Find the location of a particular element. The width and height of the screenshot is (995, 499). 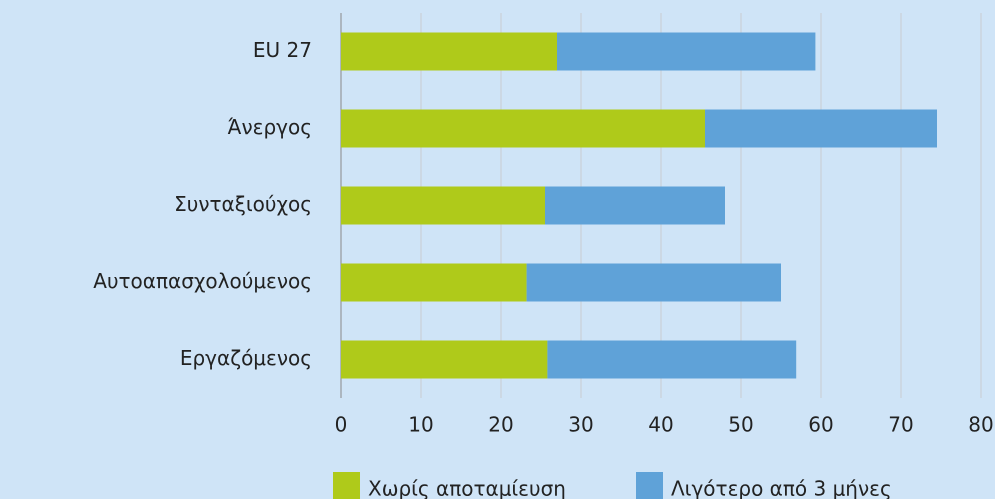

x-tick-label: 30 is located at coordinates (580, 425).